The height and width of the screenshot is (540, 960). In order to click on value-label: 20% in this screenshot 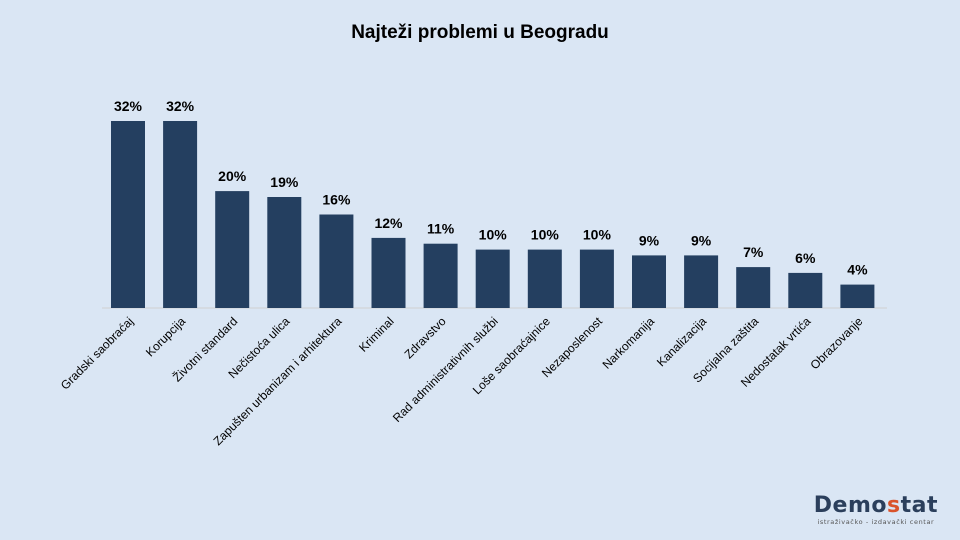, I will do `click(232, 176)`.